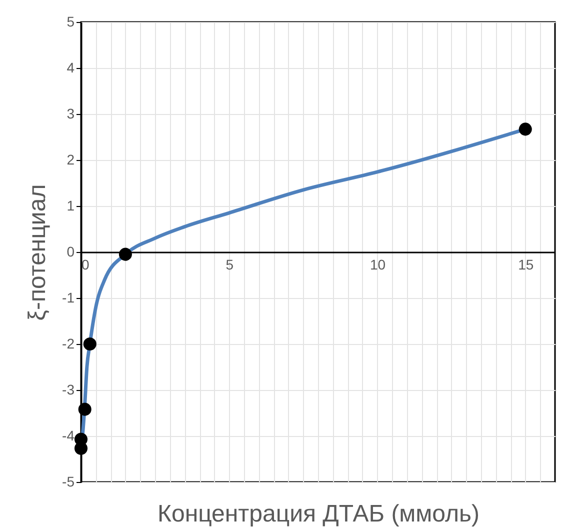 Image resolution: width=566 pixels, height=531 pixels. What do you see at coordinates (68, 436) in the screenshot?
I see `y-tick-label: -4` at bounding box center [68, 436].